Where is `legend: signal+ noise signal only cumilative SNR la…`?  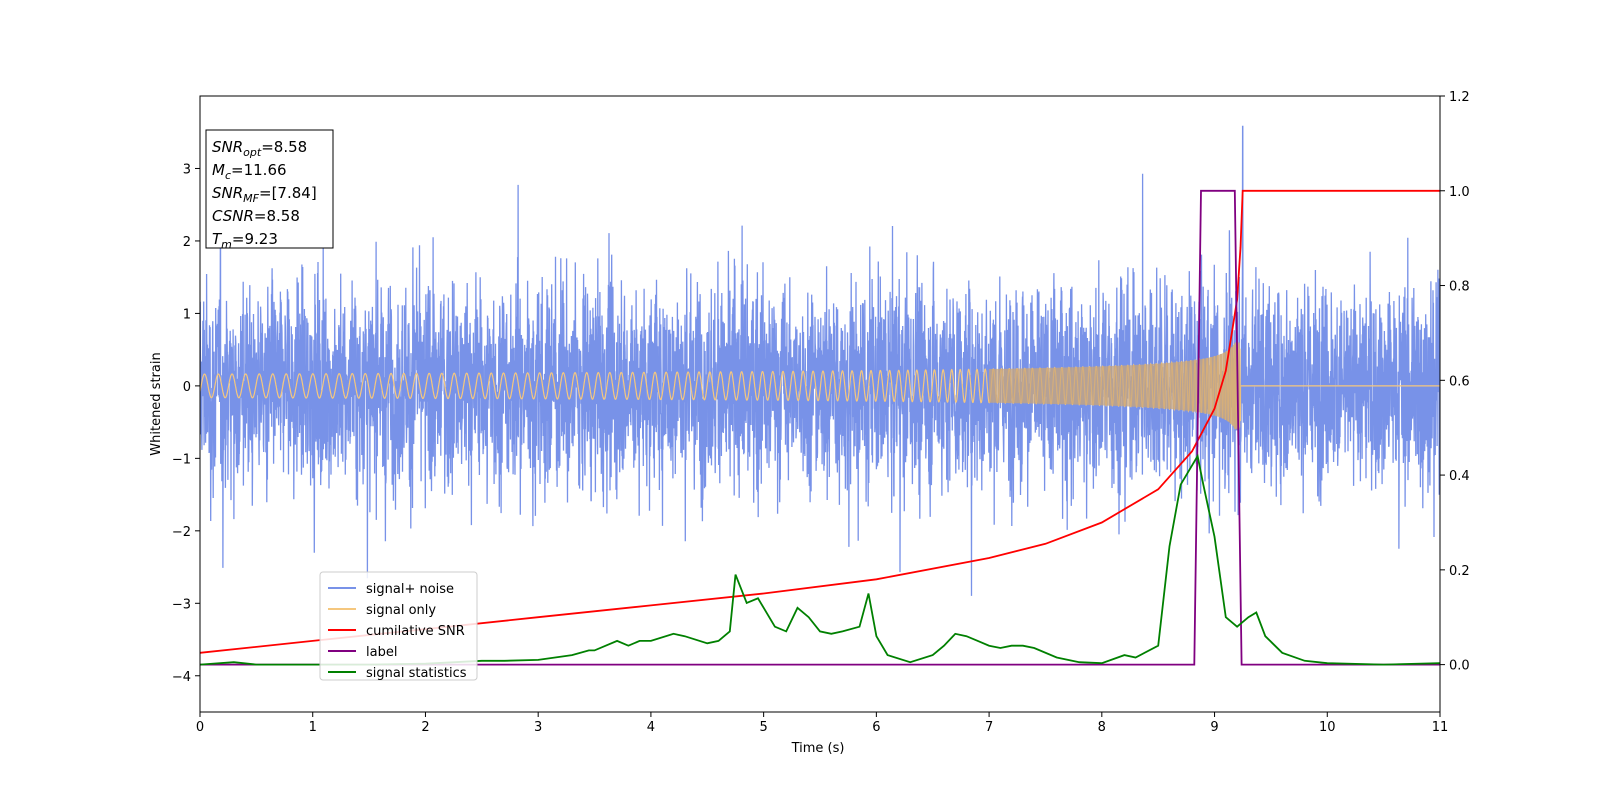
legend: signal+ noise signal only cumilative SNR la… is located at coordinates (398, 626).